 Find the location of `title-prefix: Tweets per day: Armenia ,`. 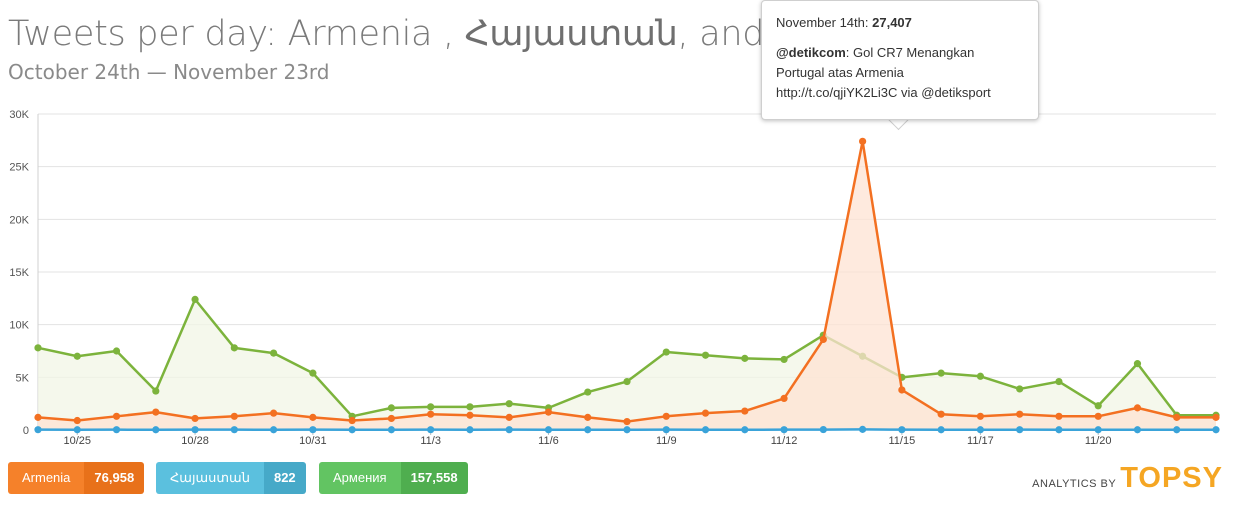

title-prefix: Tweets per day: Armenia , is located at coordinates (236, 34).